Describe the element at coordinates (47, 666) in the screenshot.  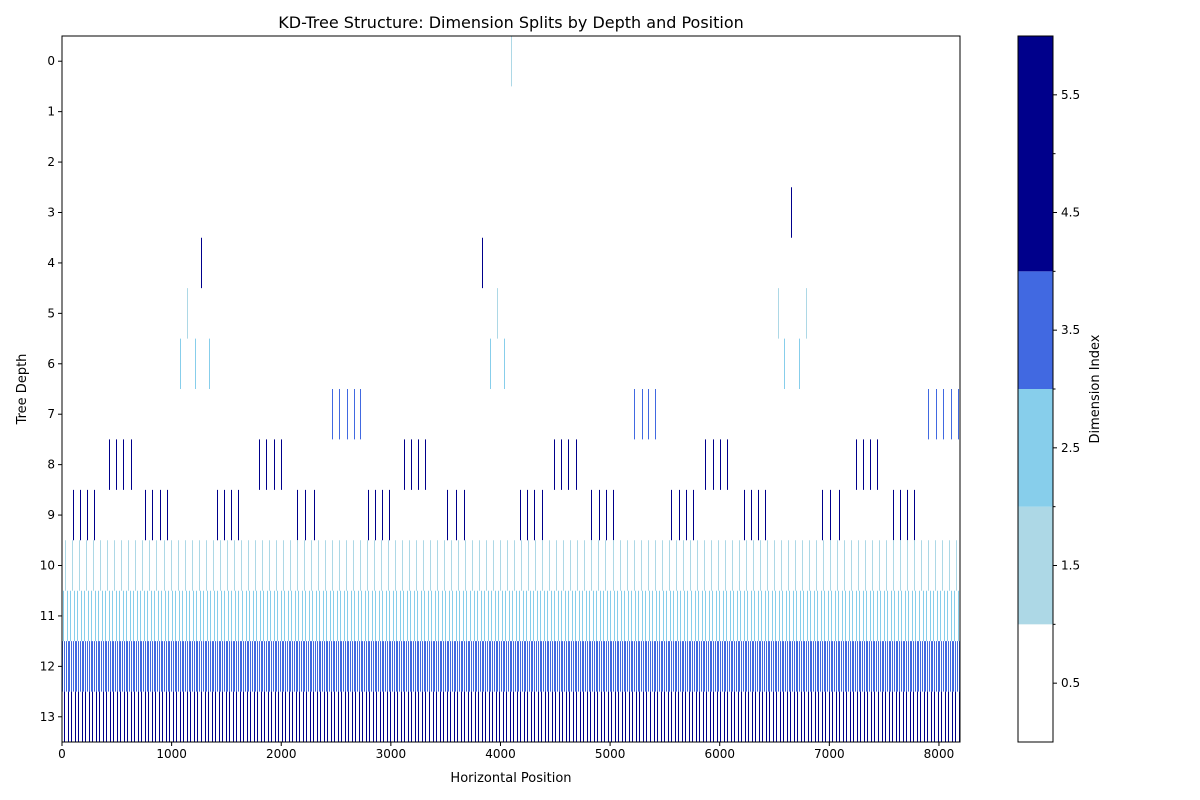
I see `y-tick-label: 12` at that location.